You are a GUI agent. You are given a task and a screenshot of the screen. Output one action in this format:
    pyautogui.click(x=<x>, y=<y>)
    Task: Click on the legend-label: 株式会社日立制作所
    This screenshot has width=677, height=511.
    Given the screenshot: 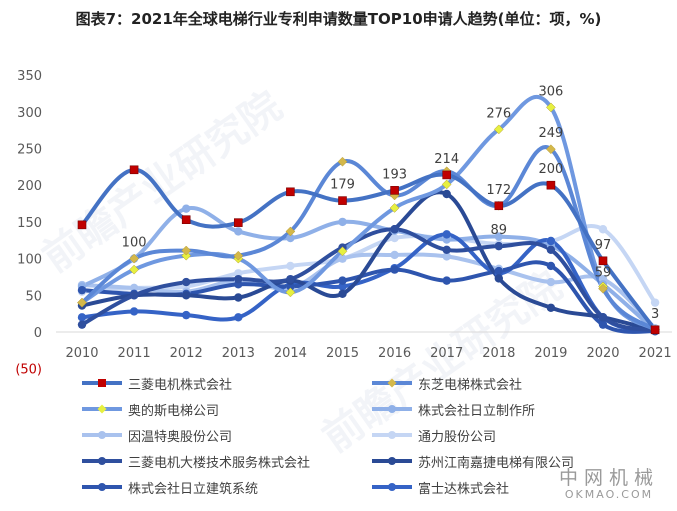 What is the action you would take?
    pyautogui.click(x=477, y=411)
    